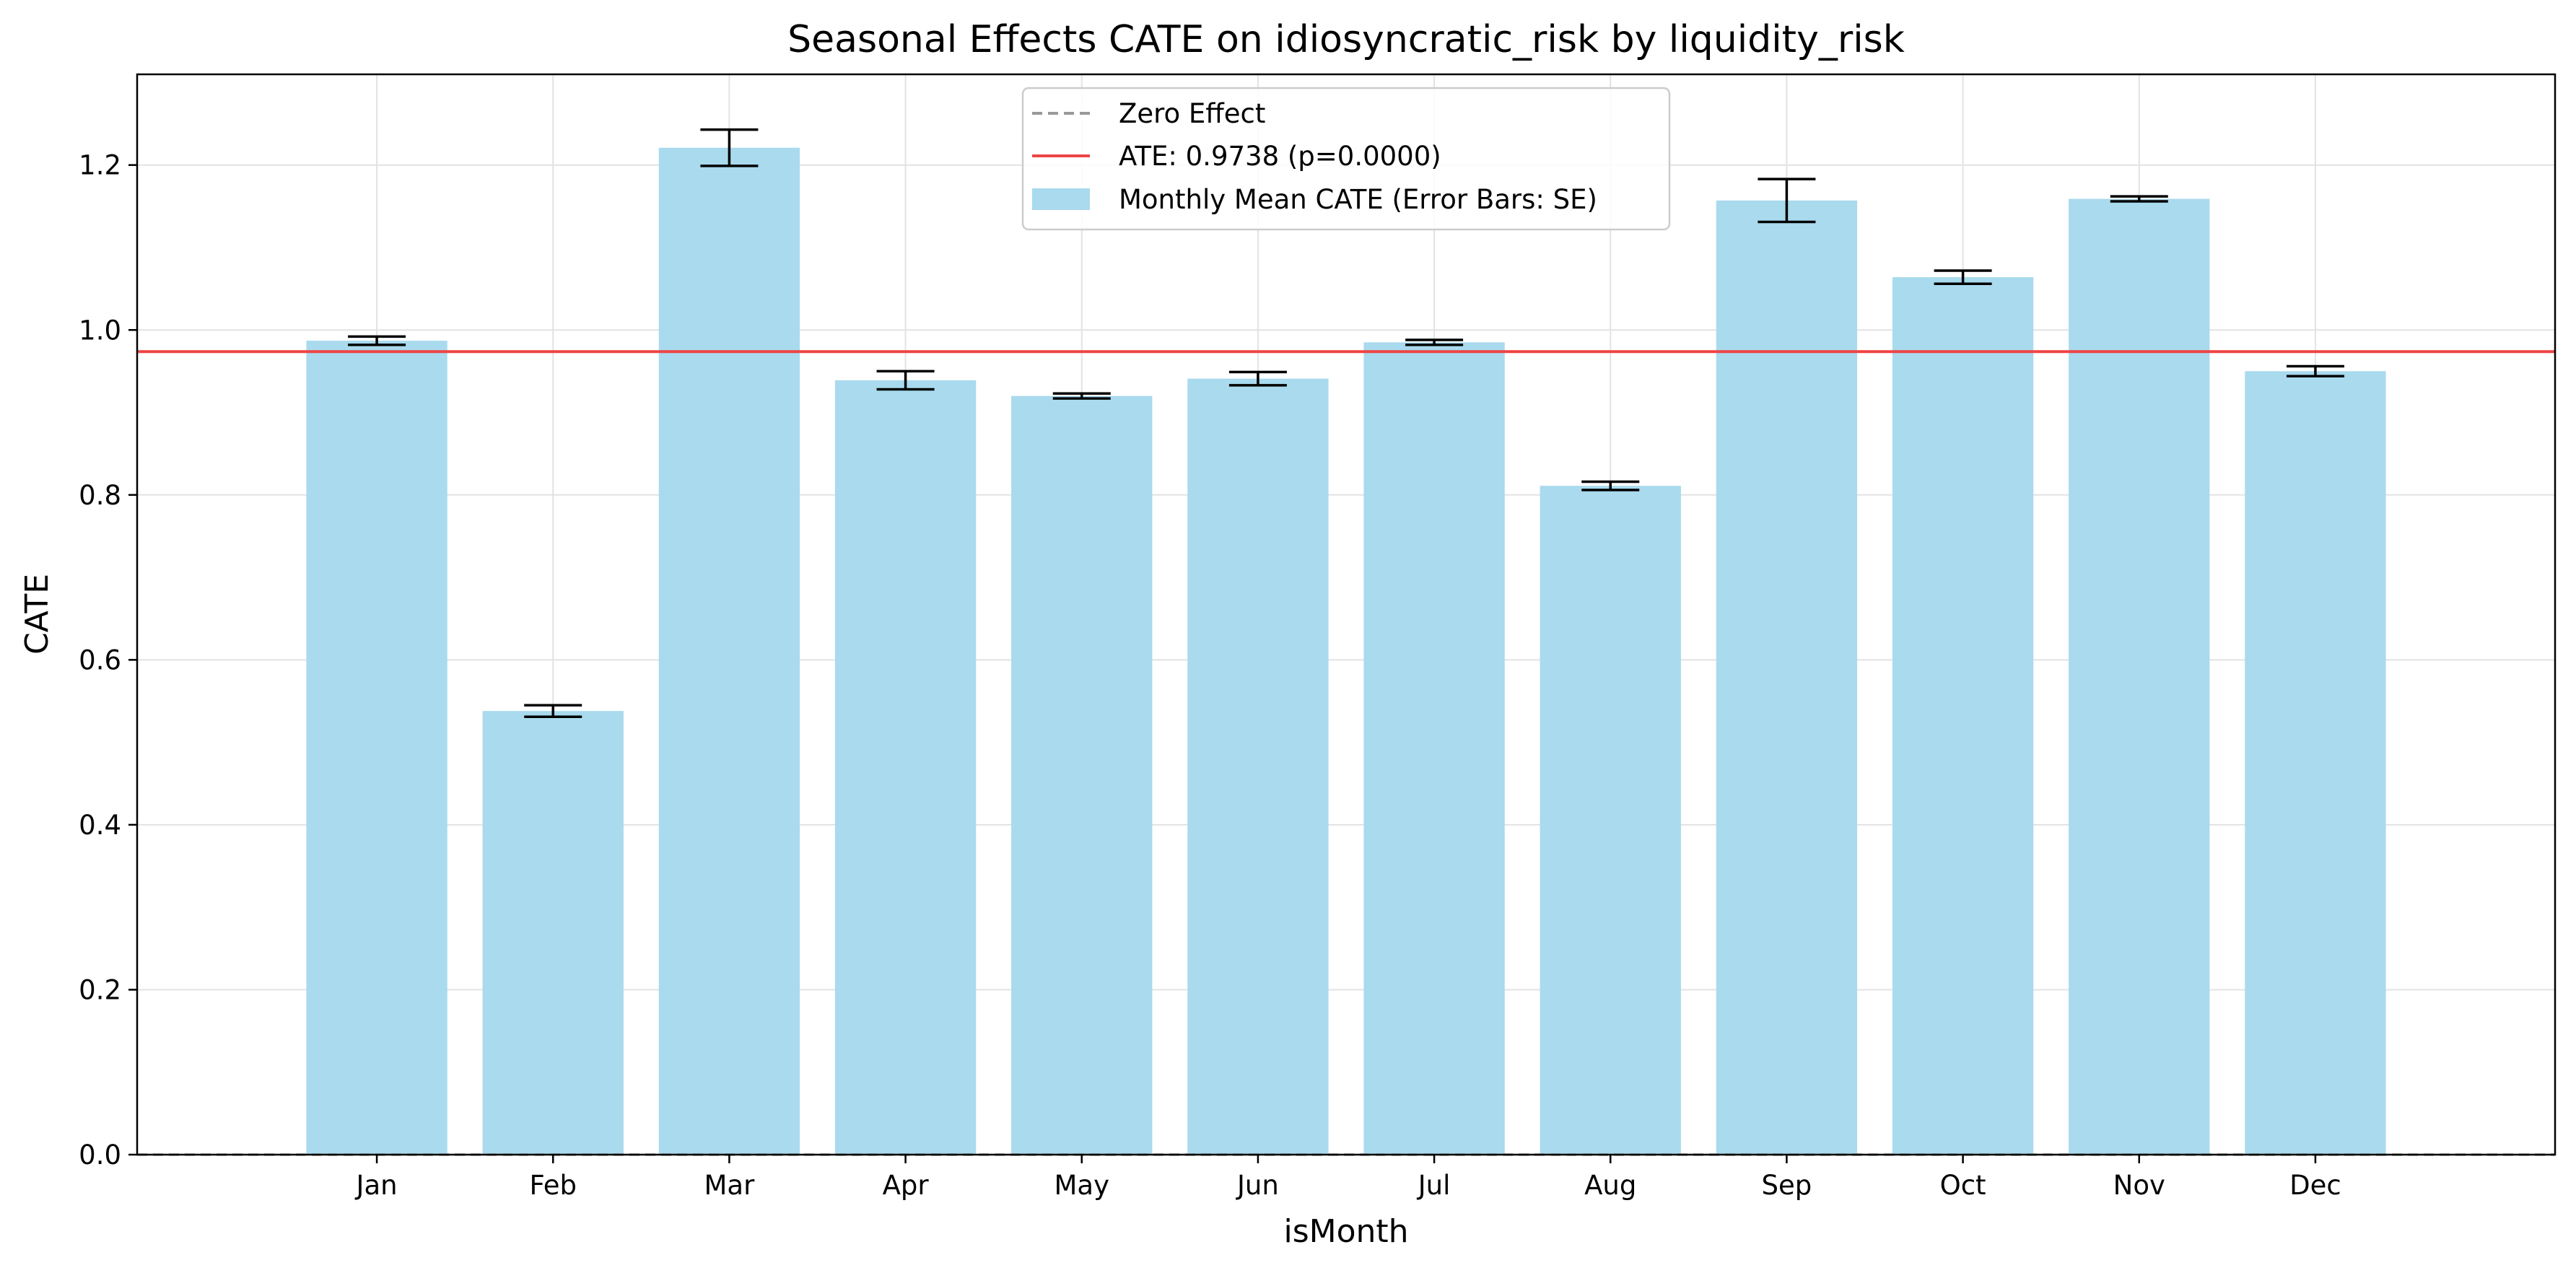 Image resolution: width=2576 pixels, height=1273 pixels. Describe the element at coordinates (1610, 1185) in the screenshot. I see `x-tick-label: Aug` at that location.